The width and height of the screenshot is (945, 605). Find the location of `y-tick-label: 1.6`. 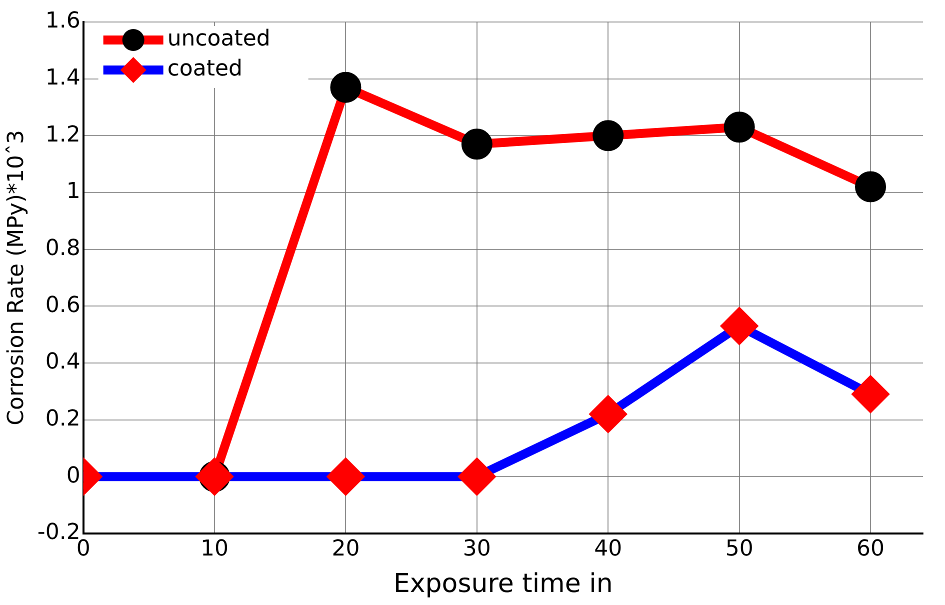

y-tick-label: 1.6 is located at coordinates (62, 21).